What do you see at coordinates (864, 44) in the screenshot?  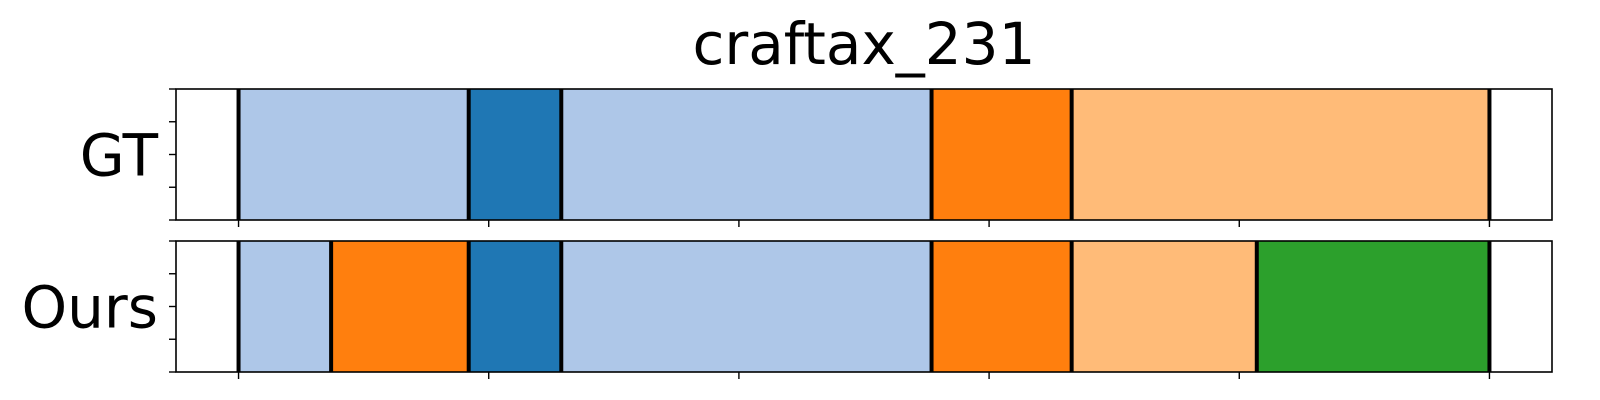 I see `chart-title: craftax_231` at bounding box center [864, 44].